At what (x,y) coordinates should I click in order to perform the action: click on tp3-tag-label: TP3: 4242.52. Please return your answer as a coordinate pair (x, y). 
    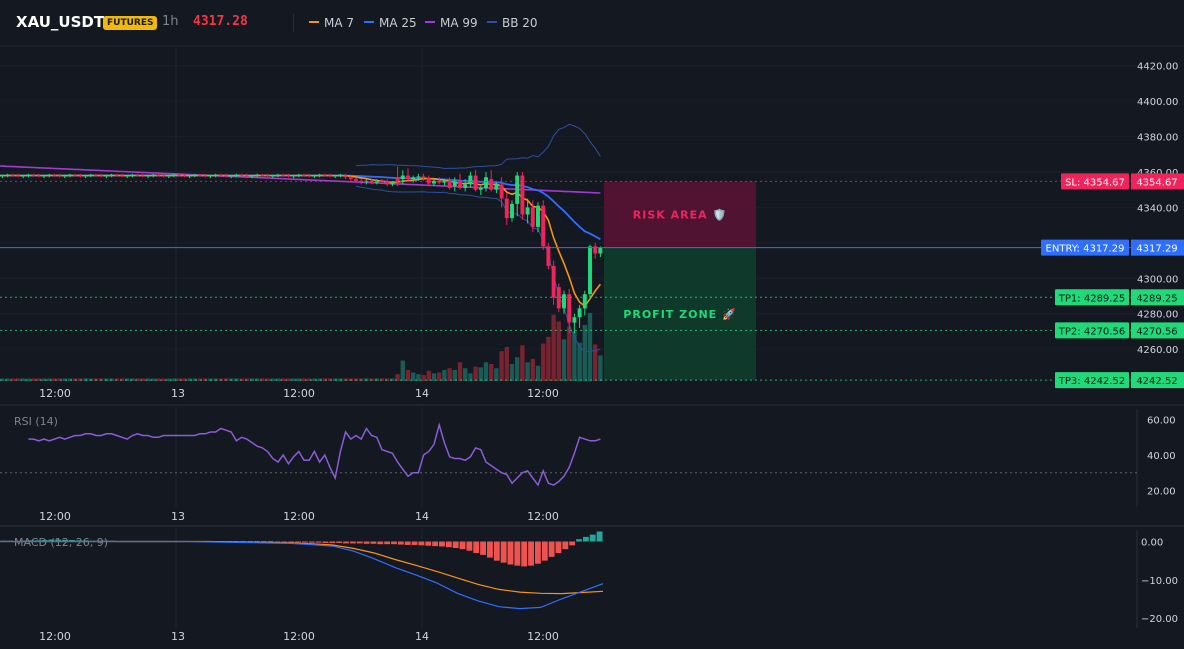
    Looking at the image, I should click on (1091, 381).